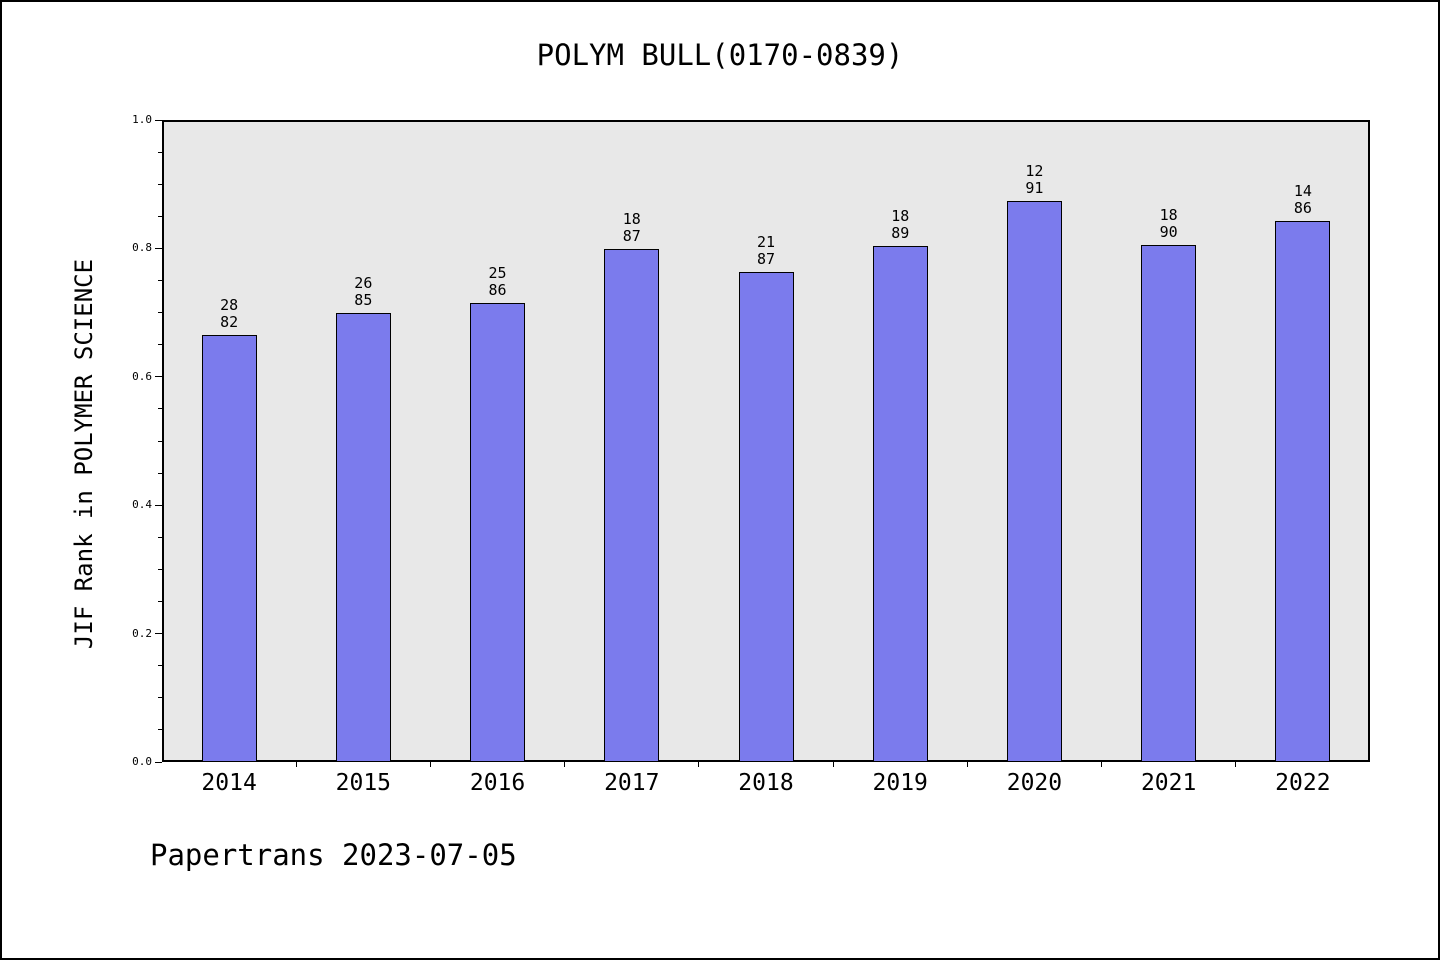  What do you see at coordinates (363, 299) in the screenshot?
I see `bar-total-value: 85` at bounding box center [363, 299].